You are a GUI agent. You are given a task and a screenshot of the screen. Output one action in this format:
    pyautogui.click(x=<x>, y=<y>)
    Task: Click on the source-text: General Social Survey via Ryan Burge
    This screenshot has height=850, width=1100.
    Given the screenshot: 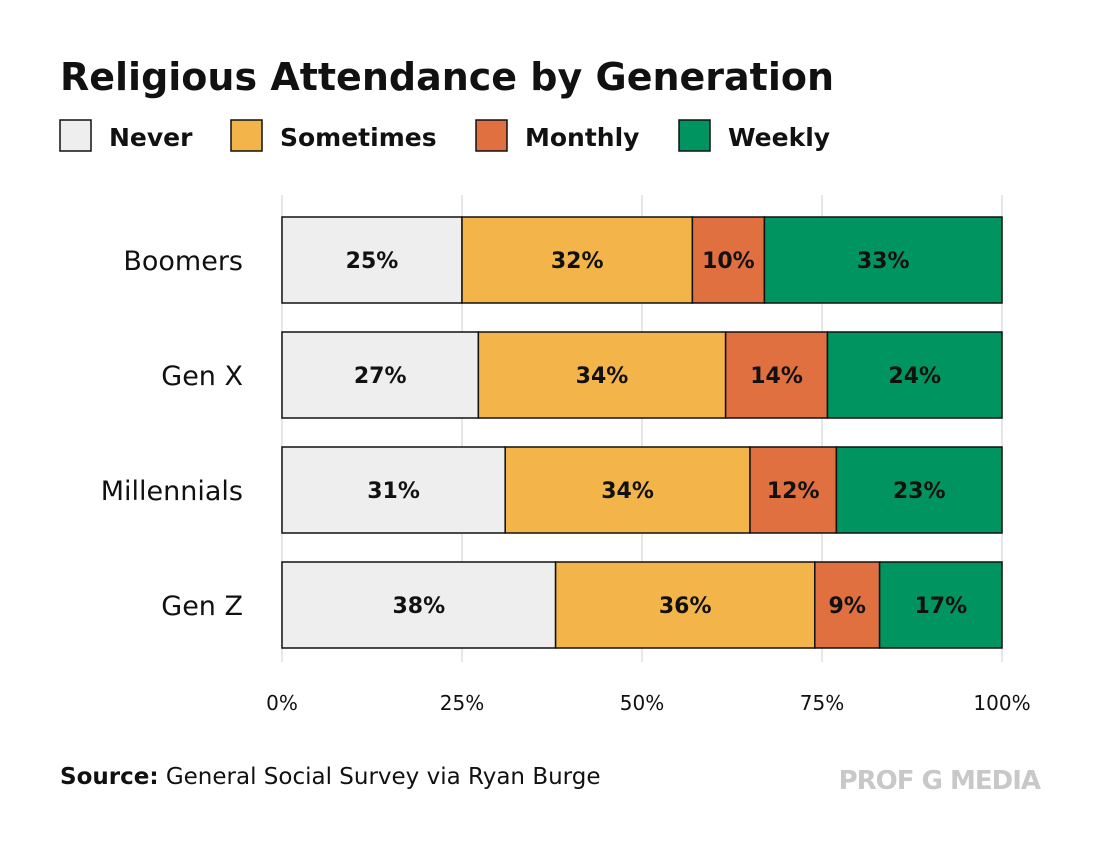 What is the action you would take?
    pyautogui.click(x=380, y=777)
    